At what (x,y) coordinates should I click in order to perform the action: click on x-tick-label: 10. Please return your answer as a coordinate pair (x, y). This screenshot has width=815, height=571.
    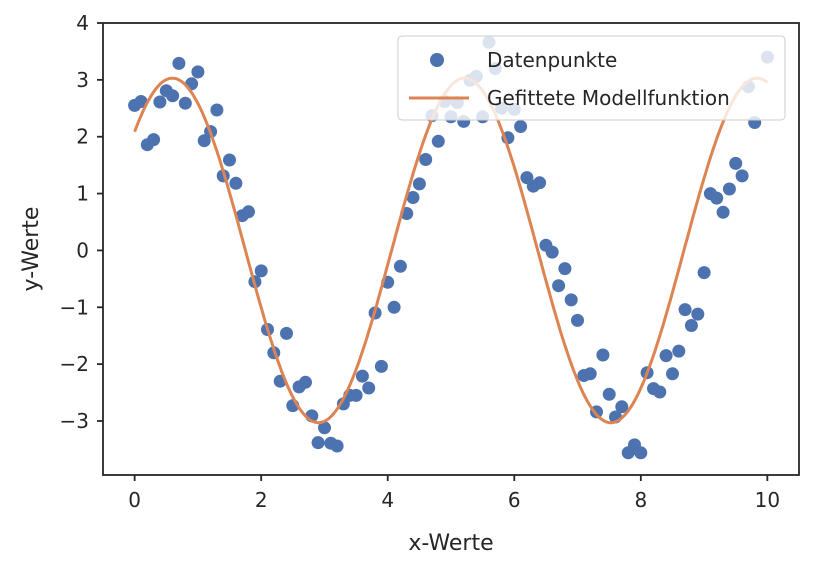
    Looking at the image, I should click on (767, 500).